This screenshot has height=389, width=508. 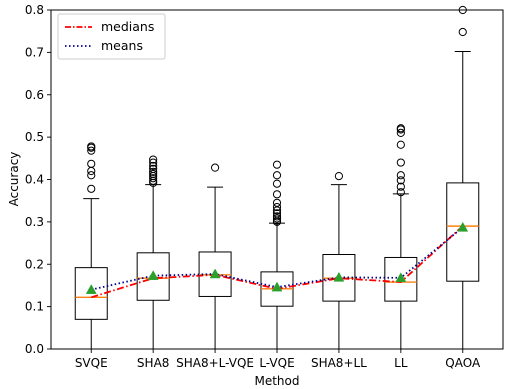 I want to click on x-tick-label: SHA8, so click(x=153, y=363).